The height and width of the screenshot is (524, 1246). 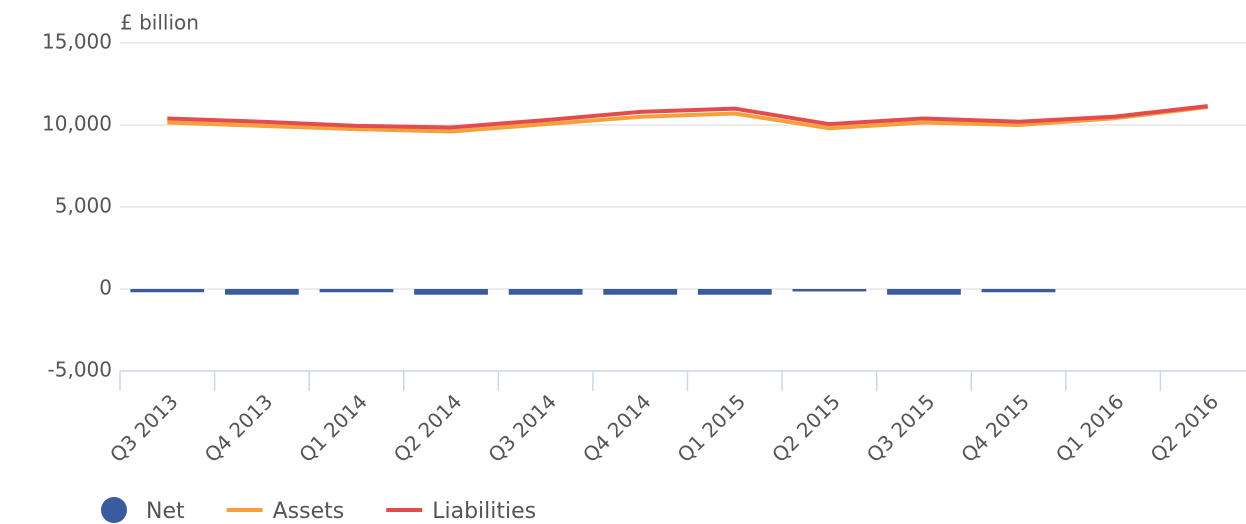 What do you see at coordinates (617, 428) in the screenshot?
I see `x-tick-label: Q4 2014` at bounding box center [617, 428].